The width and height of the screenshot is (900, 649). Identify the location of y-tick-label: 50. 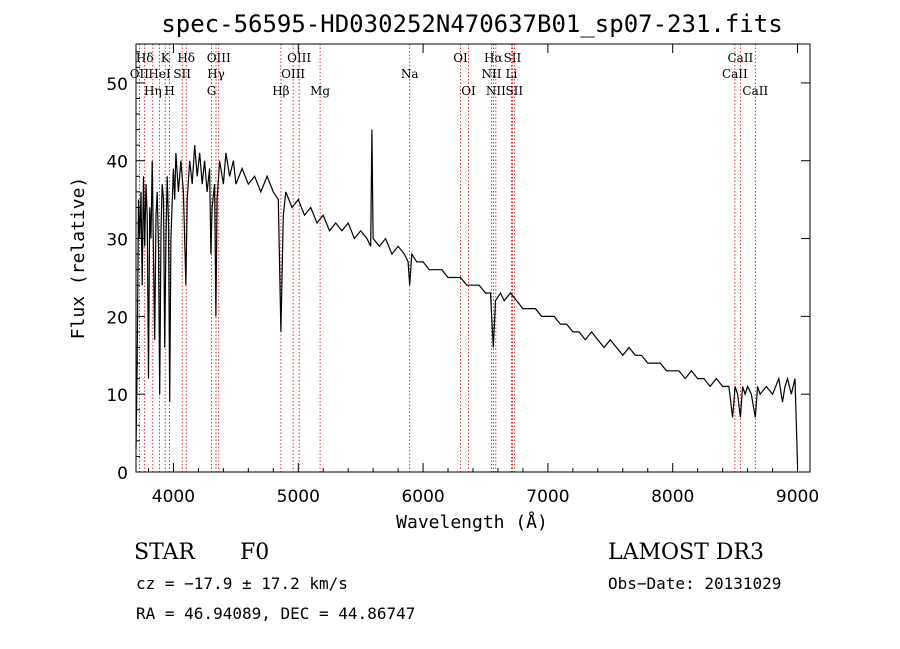
(117, 85).